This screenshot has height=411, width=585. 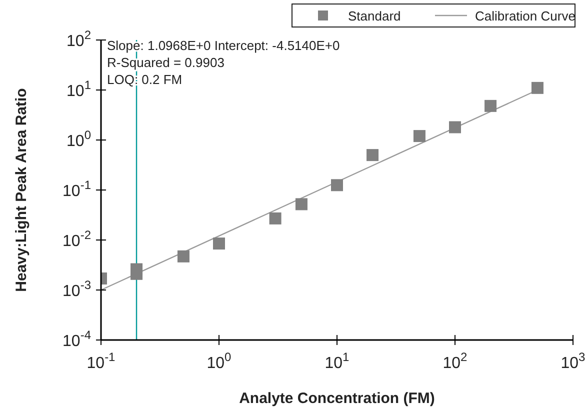 What do you see at coordinates (337, 398) in the screenshot?
I see `x-axis-title: Analyte Concentration (FM)` at bounding box center [337, 398].